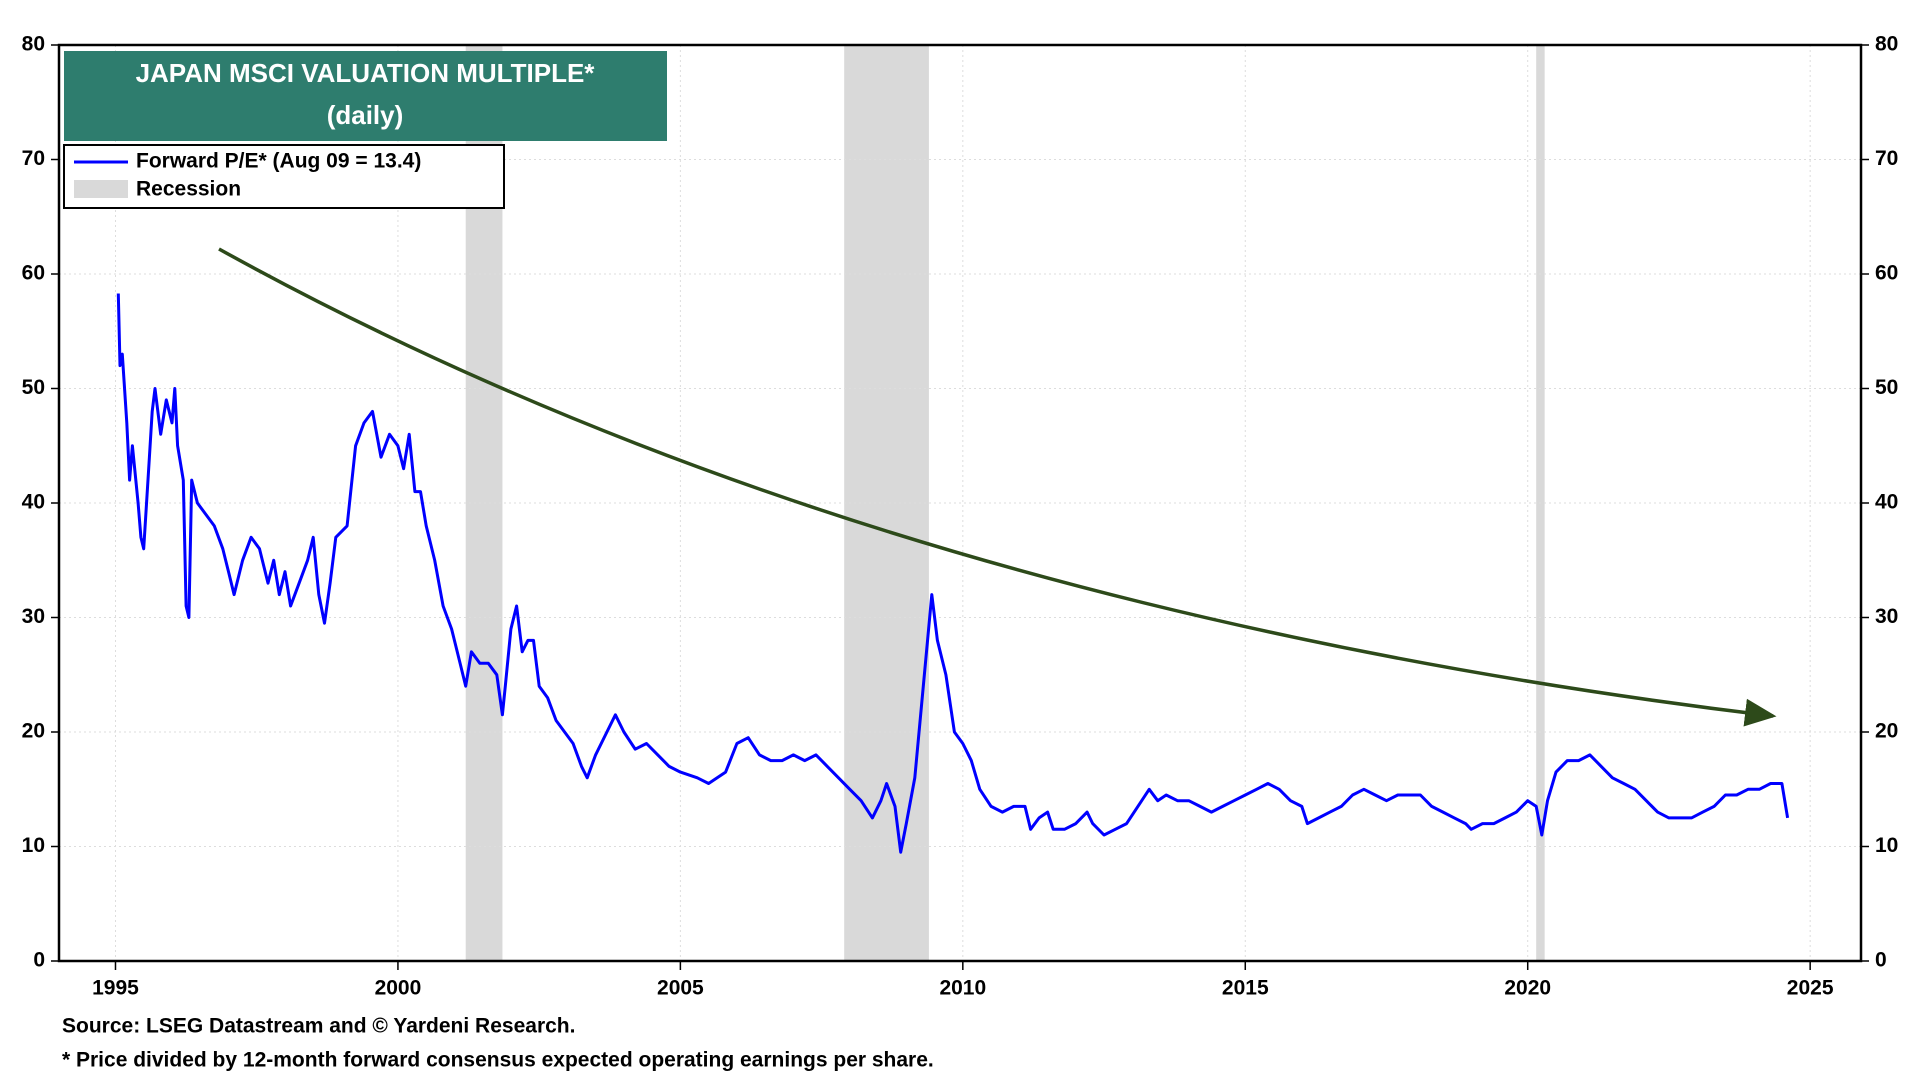 The width and height of the screenshot is (1920, 1080). What do you see at coordinates (1881, 960) in the screenshot?
I see `y2-tick-label: 0` at bounding box center [1881, 960].